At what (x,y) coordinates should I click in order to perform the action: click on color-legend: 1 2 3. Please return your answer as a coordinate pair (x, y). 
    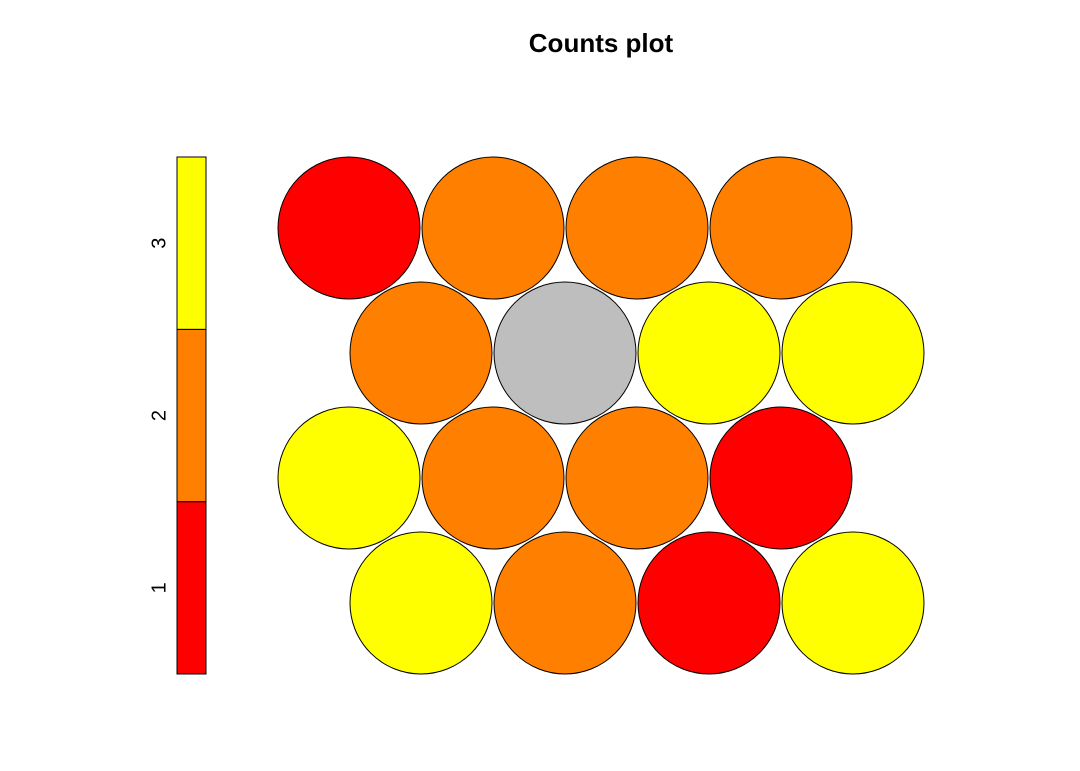
    Looking at the image, I should click on (177, 415).